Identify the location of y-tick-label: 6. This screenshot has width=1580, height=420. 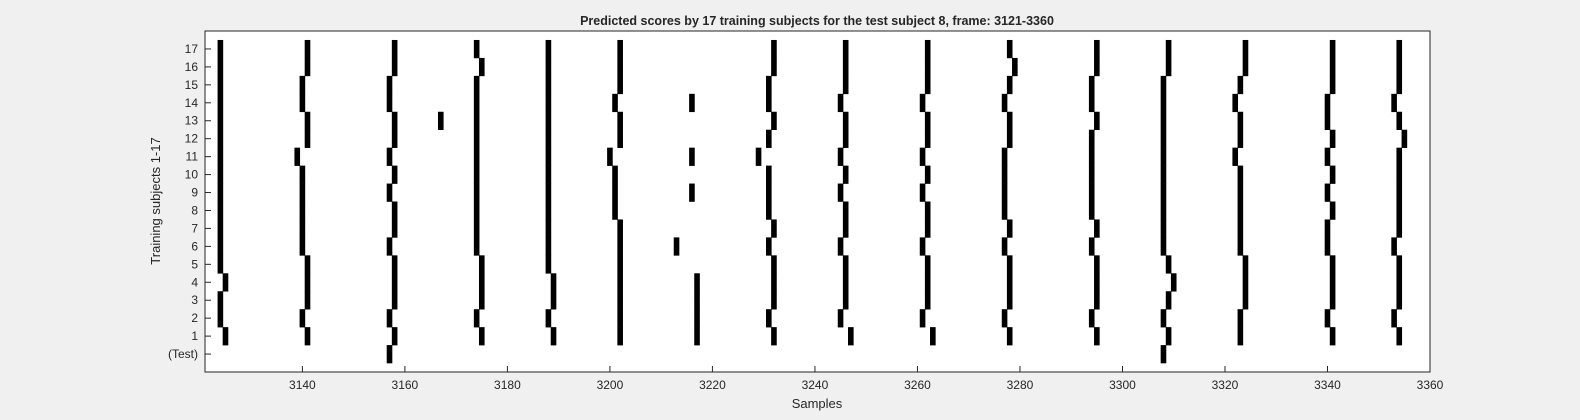
(194, 246).